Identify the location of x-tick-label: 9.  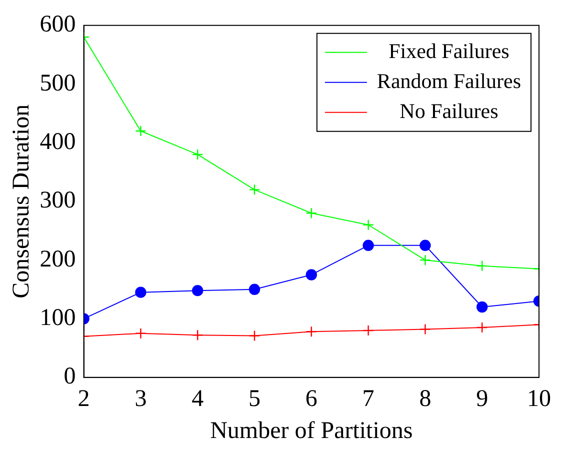
(482, 399).